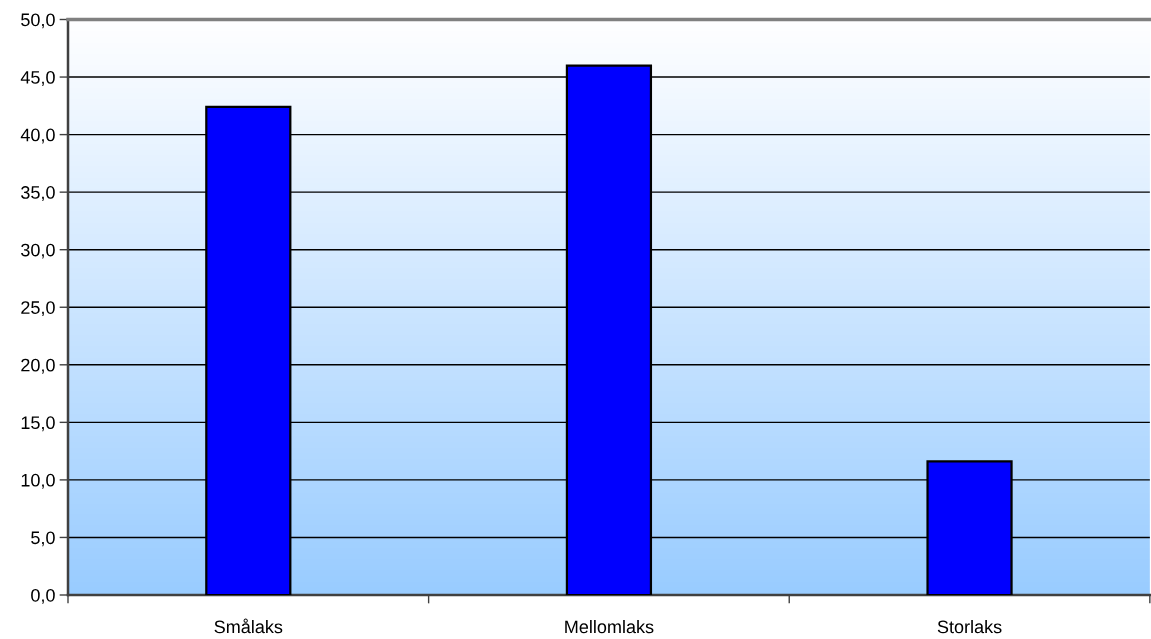 The image size is (1151, 639). Describe the element at coordinates (38, 21) in the screenshot. I see `y-tick-label: 50,0` at that location.